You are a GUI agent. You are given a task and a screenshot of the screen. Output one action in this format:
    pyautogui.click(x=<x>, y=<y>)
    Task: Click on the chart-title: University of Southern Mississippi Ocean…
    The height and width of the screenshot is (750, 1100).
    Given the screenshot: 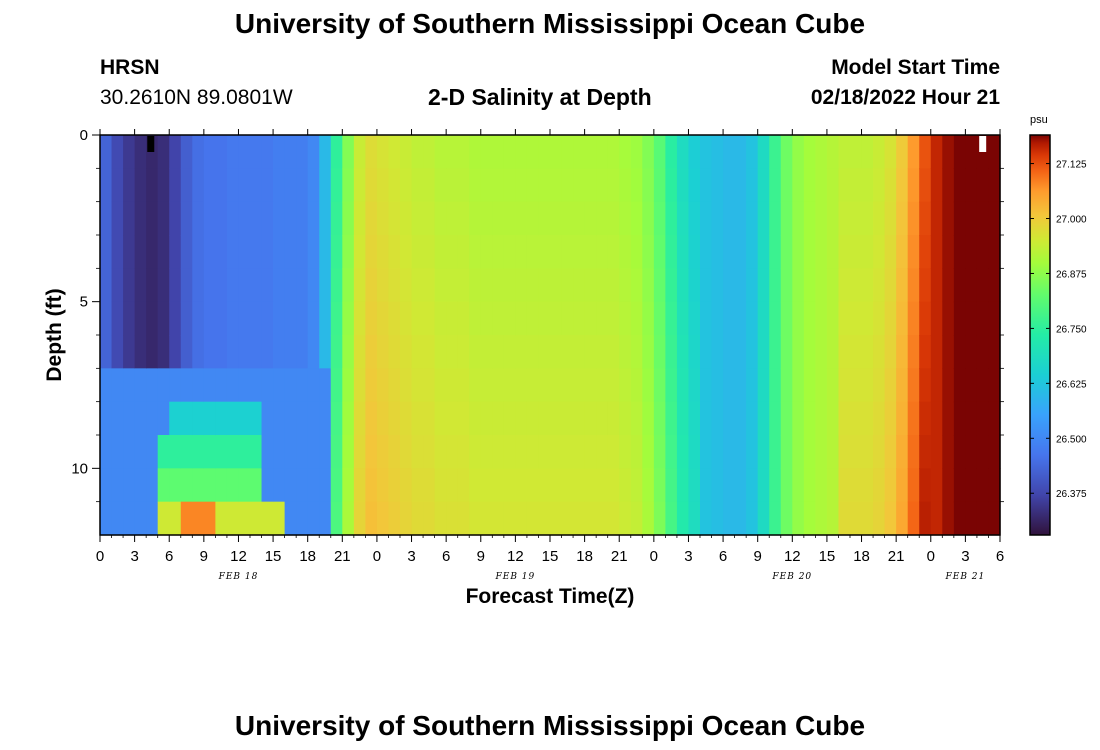 What is the action you would take?
    pyautogui.click(x=550, y=23)
    